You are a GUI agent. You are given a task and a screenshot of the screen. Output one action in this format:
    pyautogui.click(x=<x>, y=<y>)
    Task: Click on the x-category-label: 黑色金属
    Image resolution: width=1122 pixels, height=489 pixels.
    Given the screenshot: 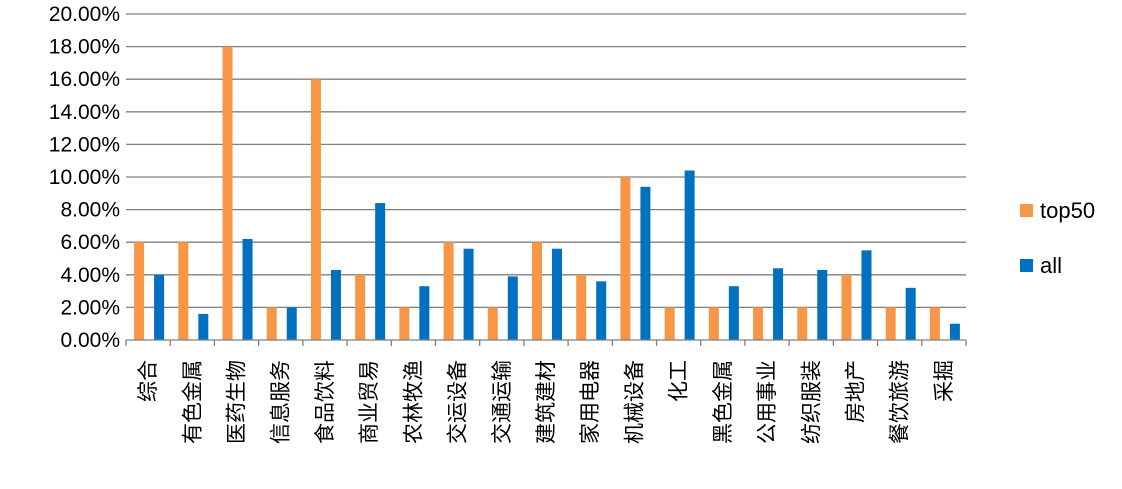 What is the action you would take?
    pyautogui.click(x=723, y=402)
    